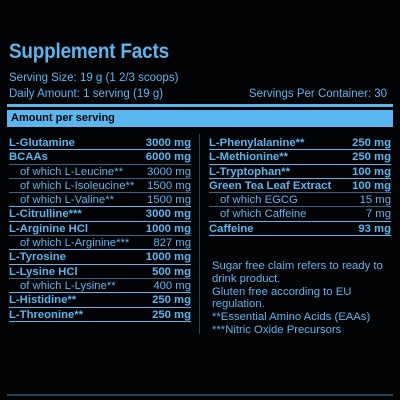  What do you see at coordinates (374, 228) in the screenshot?
I see `ingredient-amount: 93 mg` at bounding box center [374, 228].